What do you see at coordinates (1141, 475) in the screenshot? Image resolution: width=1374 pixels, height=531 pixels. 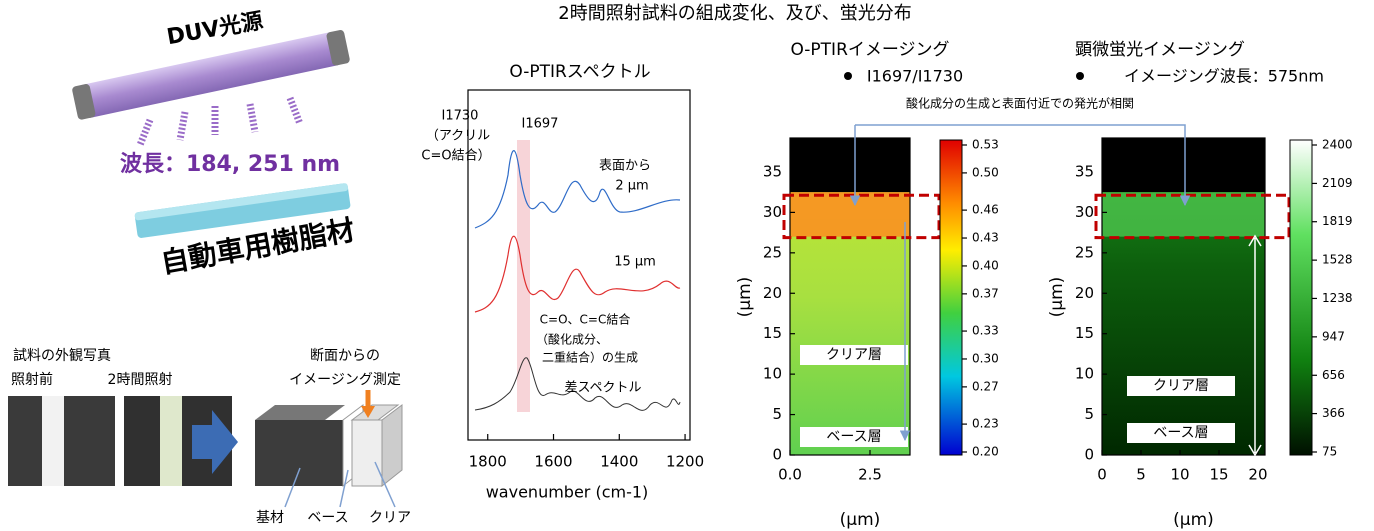 I see `x-tick-label: 5` at bounding box center [1141, 475].